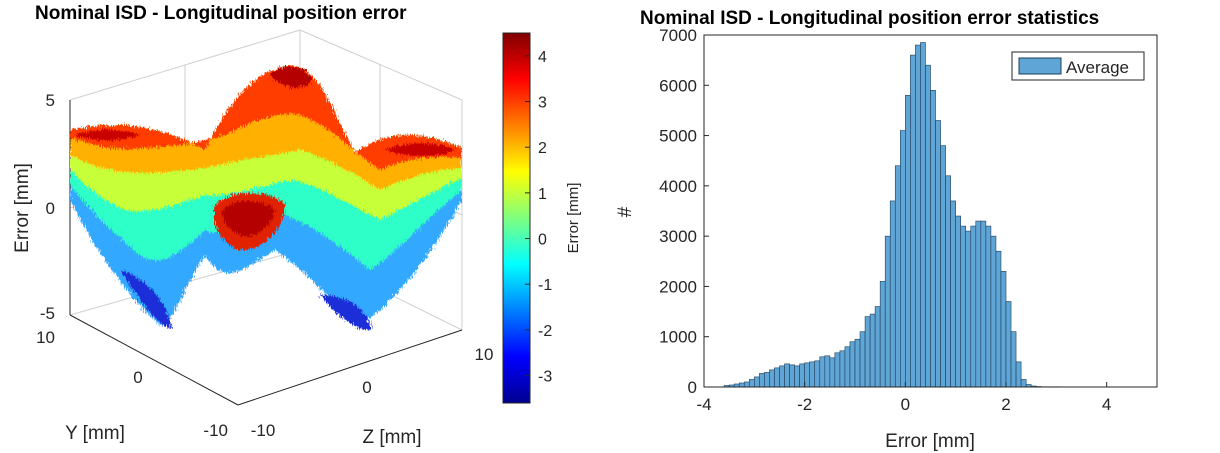 The width and height of the screenshot is (1220, 453). Describe the element at coordinates (684, 211) in the screenshot. I see `histogram-y-ticks: 0 1000 2000 3000 4000 5000 6000 7000` at that location.